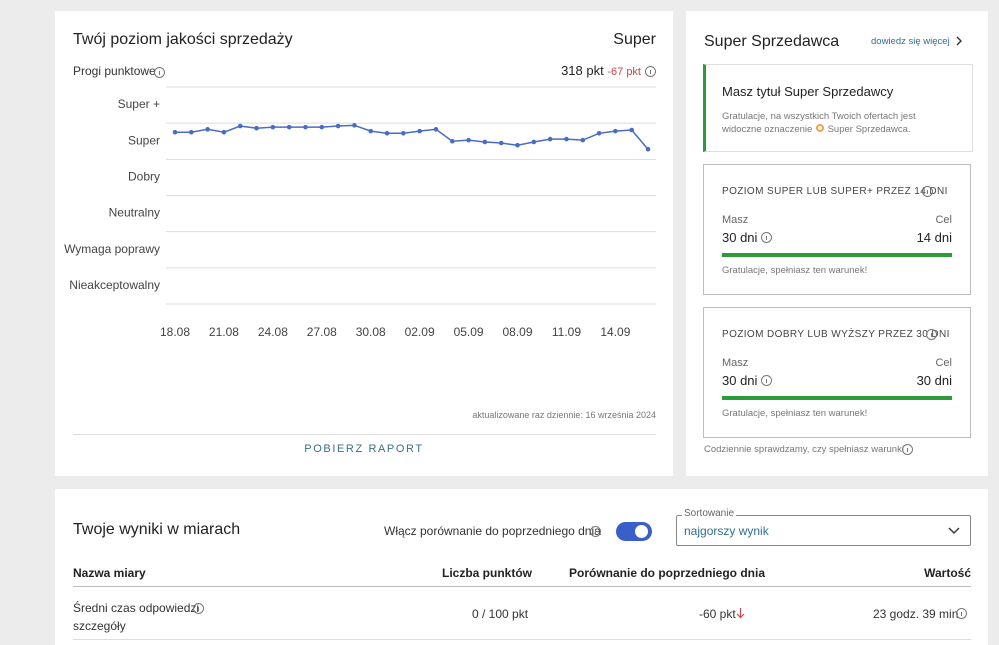 This screenshot has height=645, width=999. I want to click on sort-select: Sortowanie najgorszy wynik, so click(823, 527).